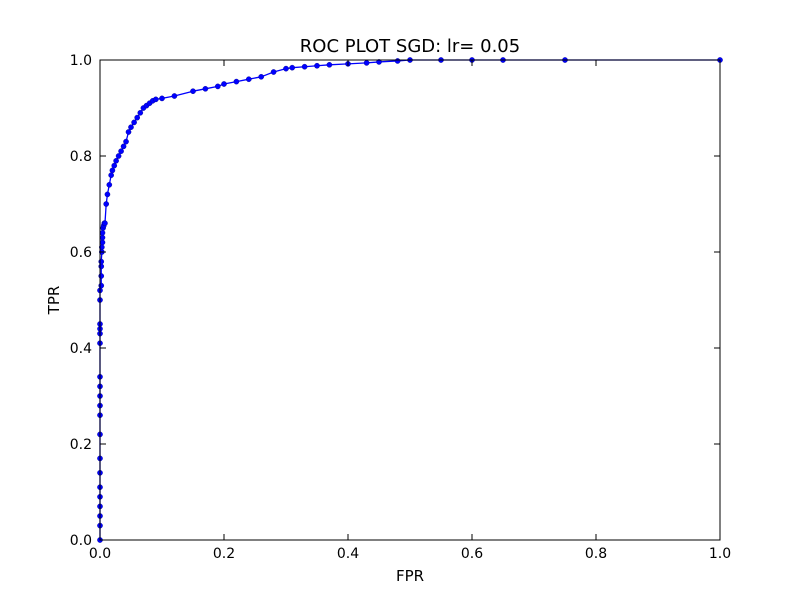  I want to click on x-tick-label: 0.6, so click(472, 554).